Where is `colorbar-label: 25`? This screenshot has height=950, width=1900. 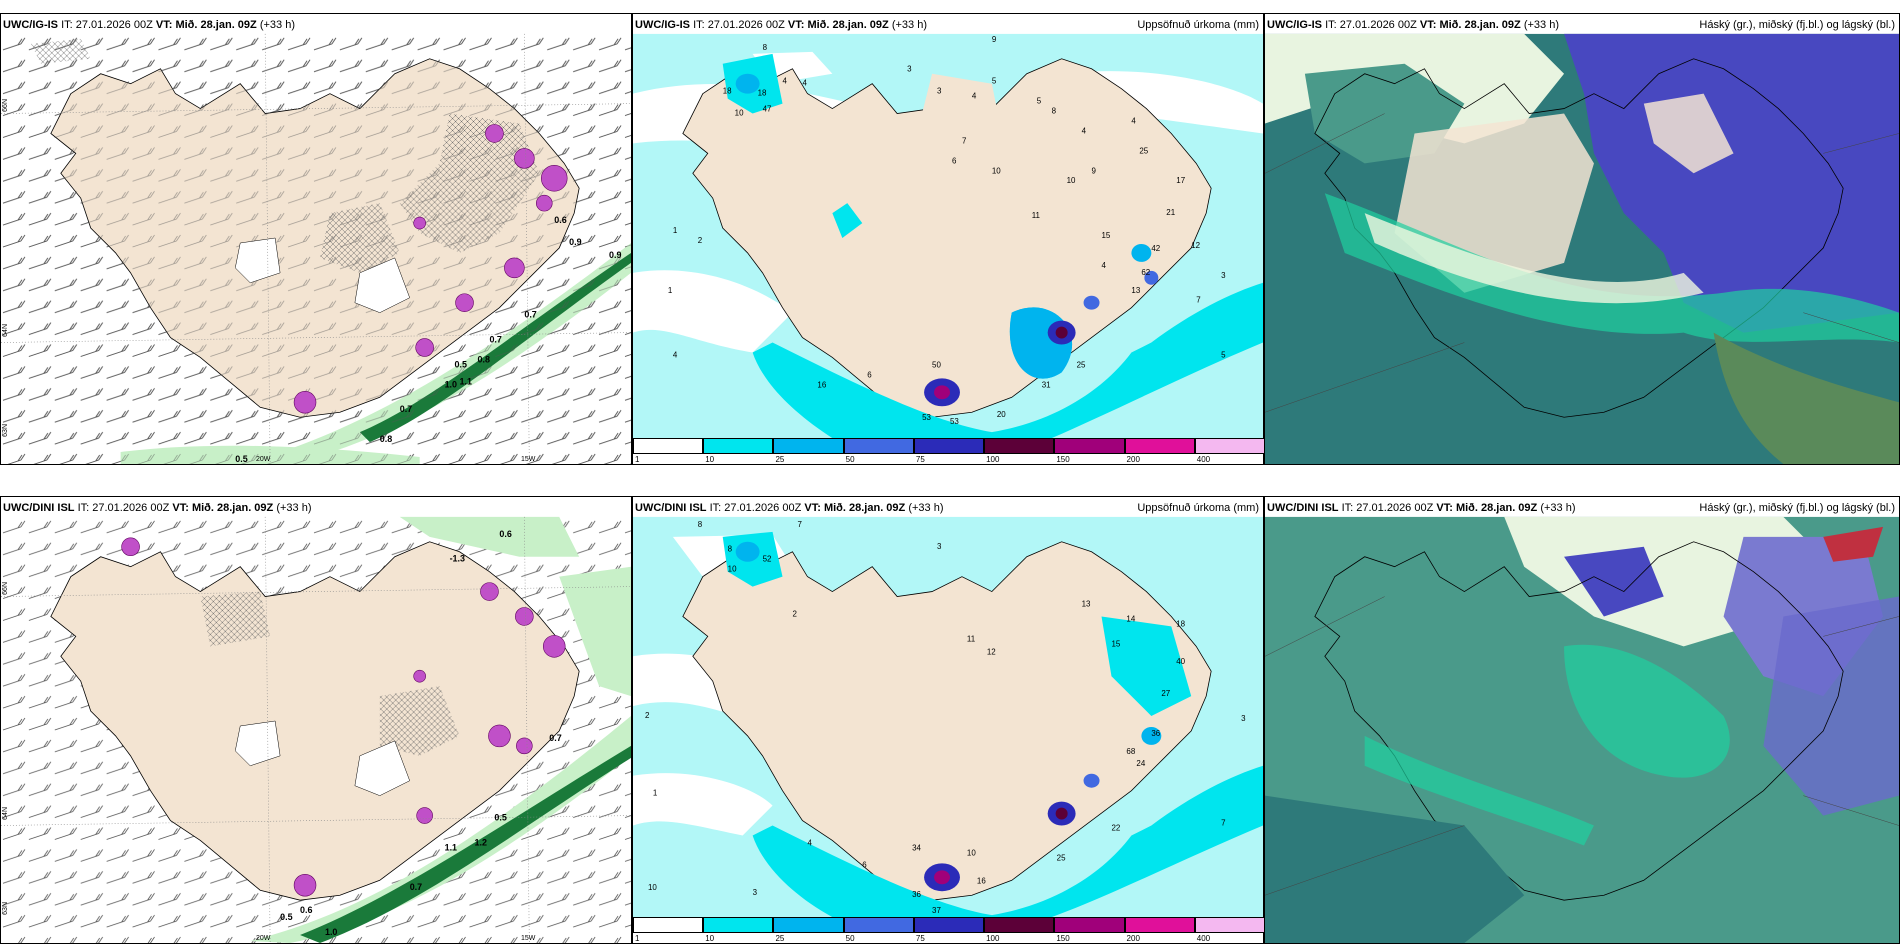 colorbar-label: 25 is located at coordinates (780, 459).